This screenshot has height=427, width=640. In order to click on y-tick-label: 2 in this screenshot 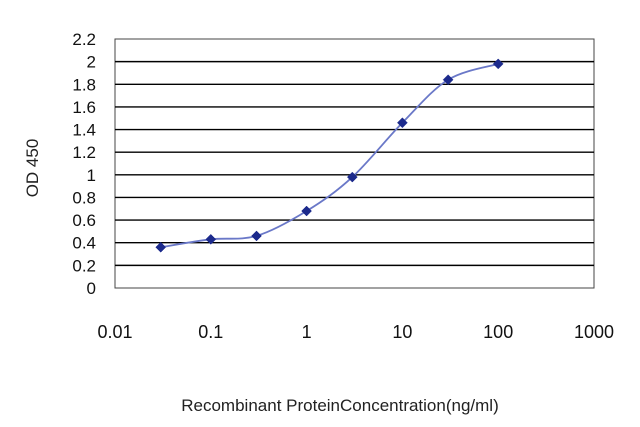, I will do `click(91, 62)`.